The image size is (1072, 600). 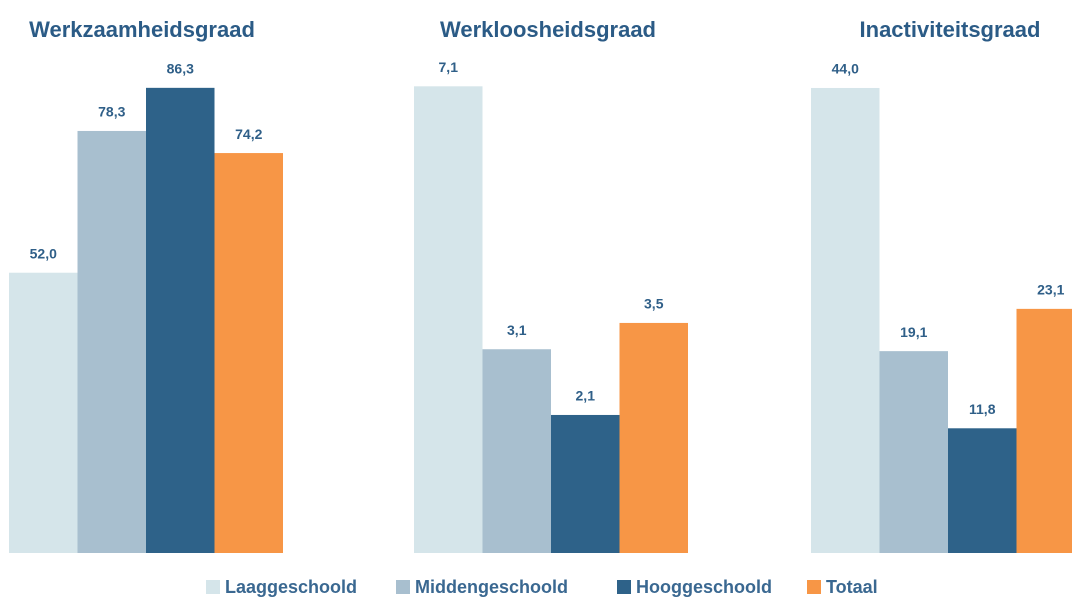 What do you see at coordinates (845, 69) in the screenshot?
I see `value-label: 44,0` at bounding box center [845, 69].